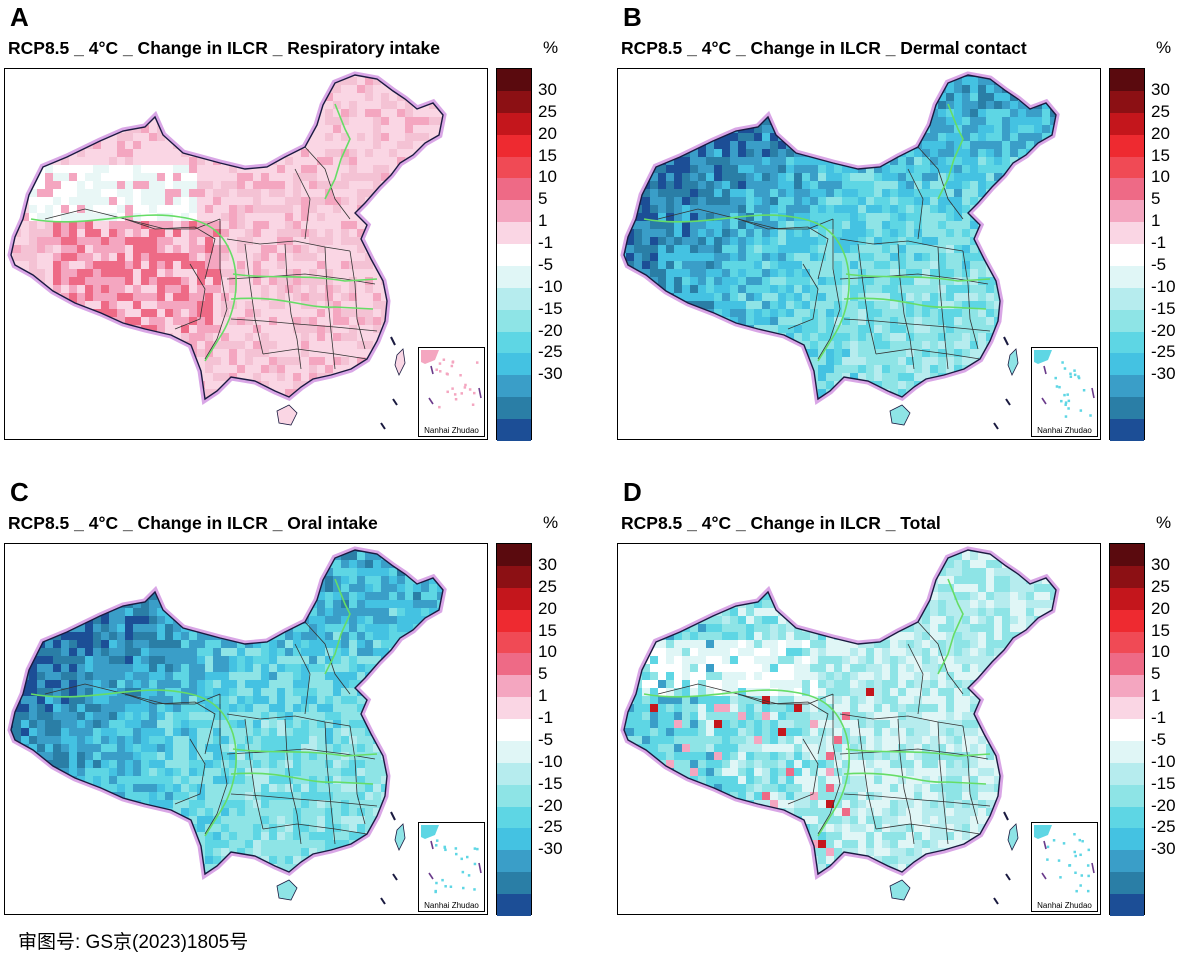 The image size is (1200, 954). I want to click on taiwan-island, so click(1013, 362).